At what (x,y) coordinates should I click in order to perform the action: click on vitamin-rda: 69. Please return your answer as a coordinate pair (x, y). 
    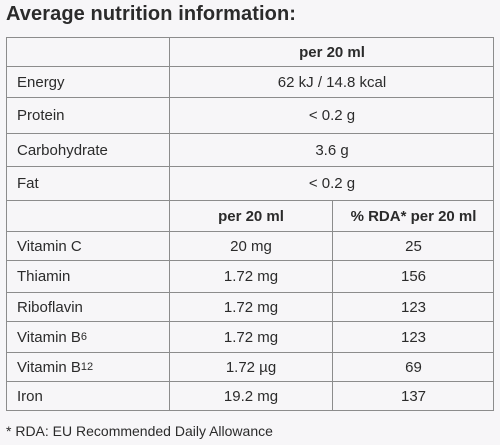
    Looking at the image, I should click on (413, 367).